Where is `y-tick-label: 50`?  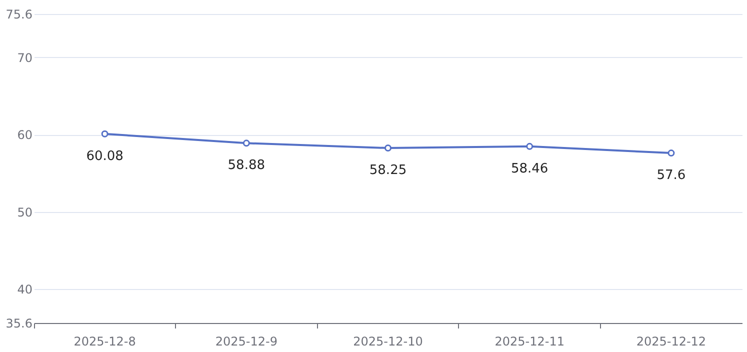
y-tick-label: 50 is located at coordinates (24, 212).